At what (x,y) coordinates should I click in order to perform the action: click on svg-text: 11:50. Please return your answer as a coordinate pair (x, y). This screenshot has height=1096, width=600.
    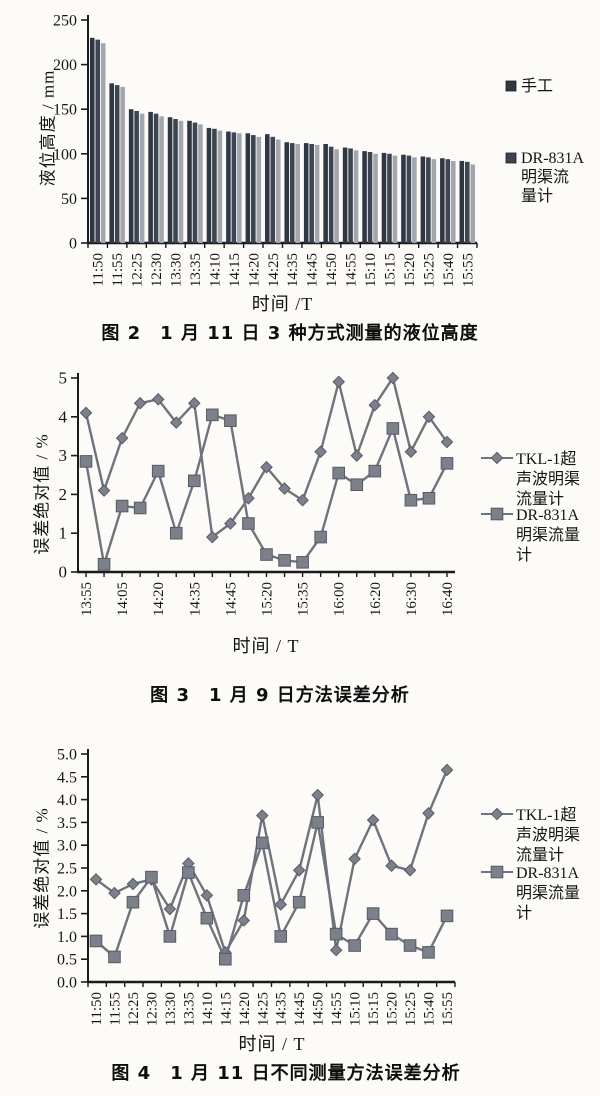
    Looking at the image, I should click on (97, 1009).